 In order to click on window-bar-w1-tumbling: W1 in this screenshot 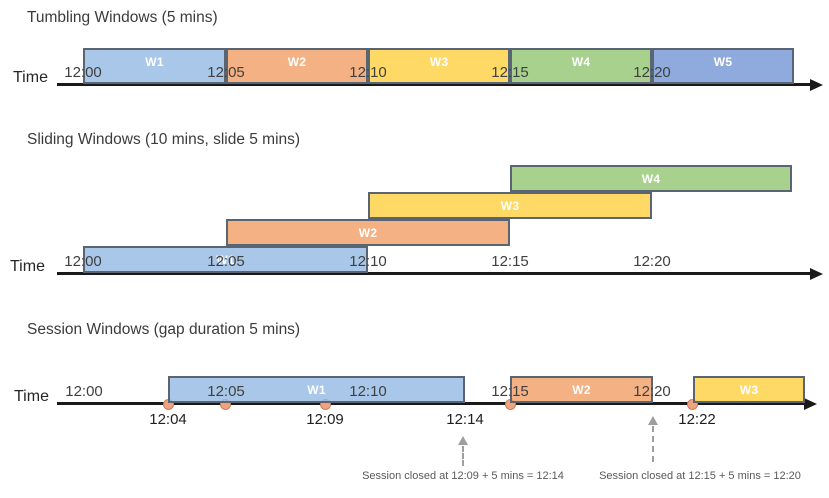, I will do `click(154, 66)`.